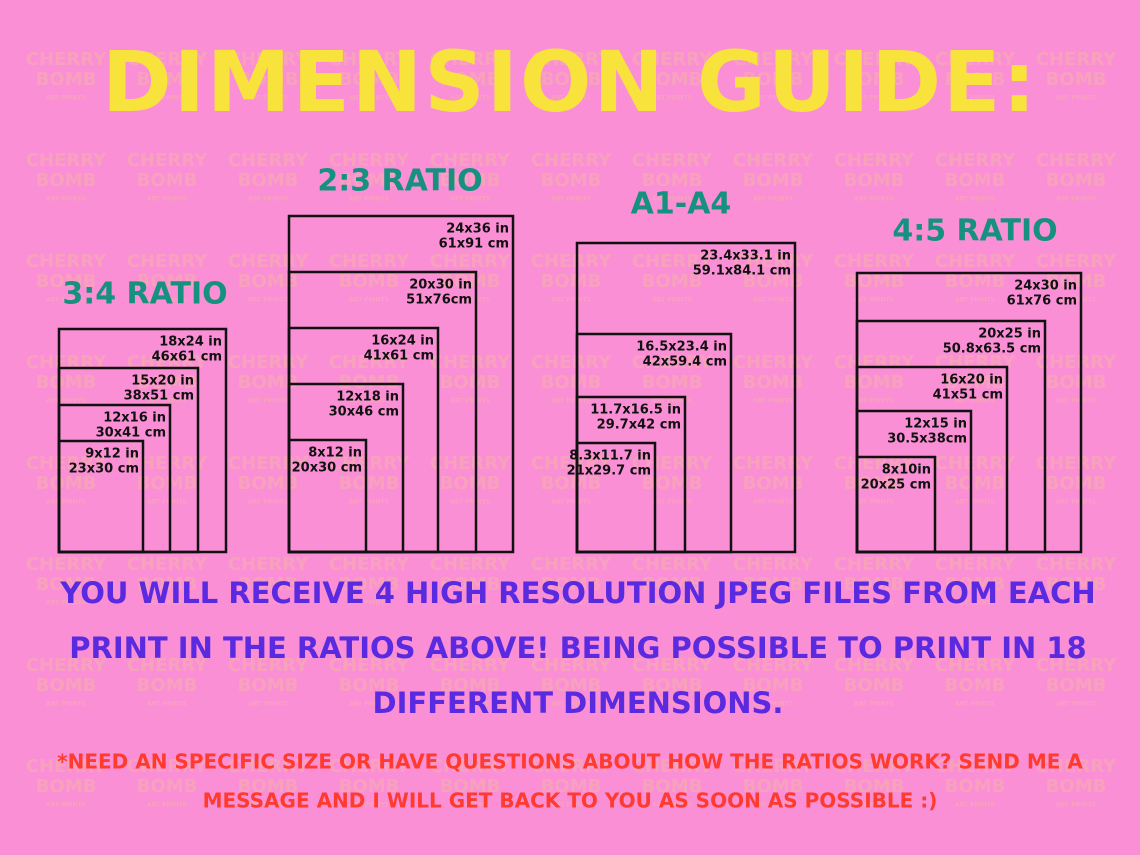 Image resolution: width=1140 pixels, height=855 pixels. What do you see at coordinates (134, 418) in the screenshot?
I see `size-inches: 12x16 in` at bounding box center [134, 418].